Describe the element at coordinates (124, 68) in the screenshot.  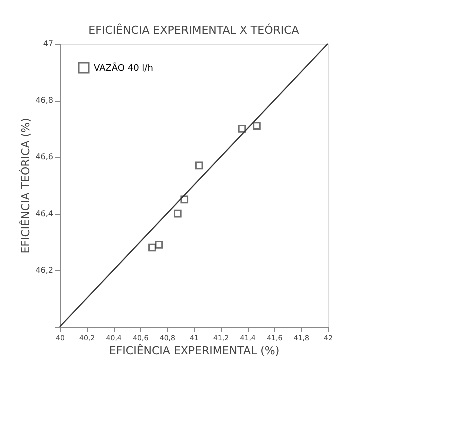
I see `legend-label: VAZÃO 40 l/h` at that location.